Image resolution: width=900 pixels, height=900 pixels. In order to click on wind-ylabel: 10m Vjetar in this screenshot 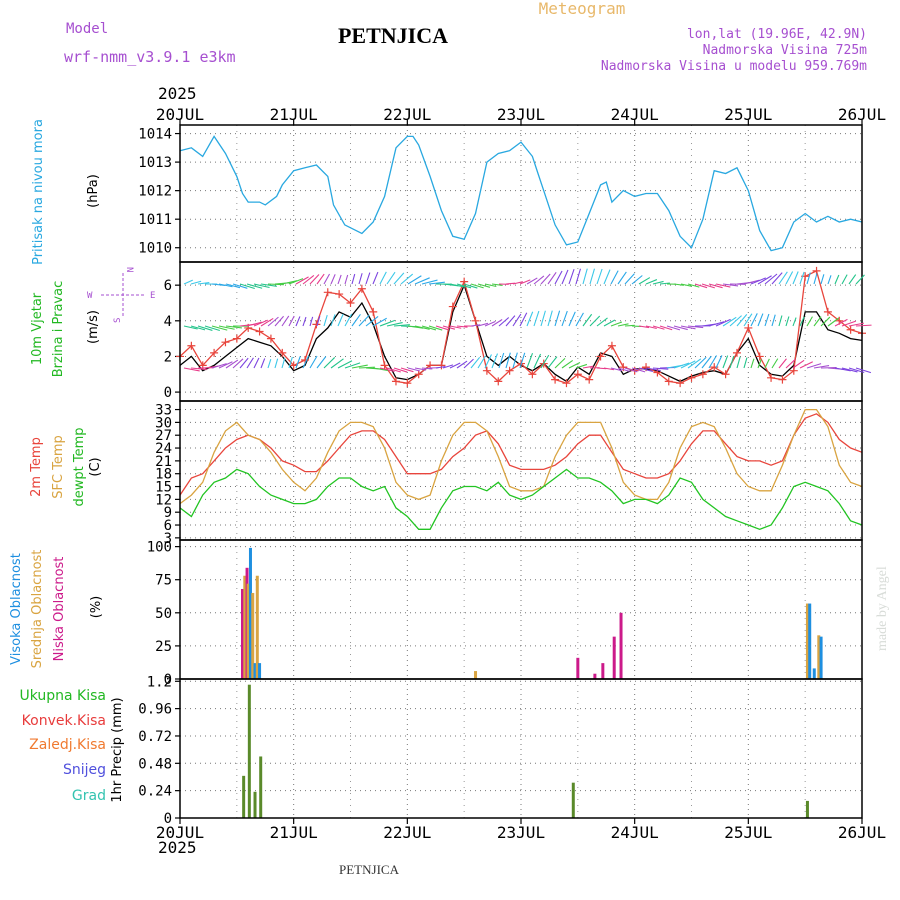, I will do `click(37, 328)`.